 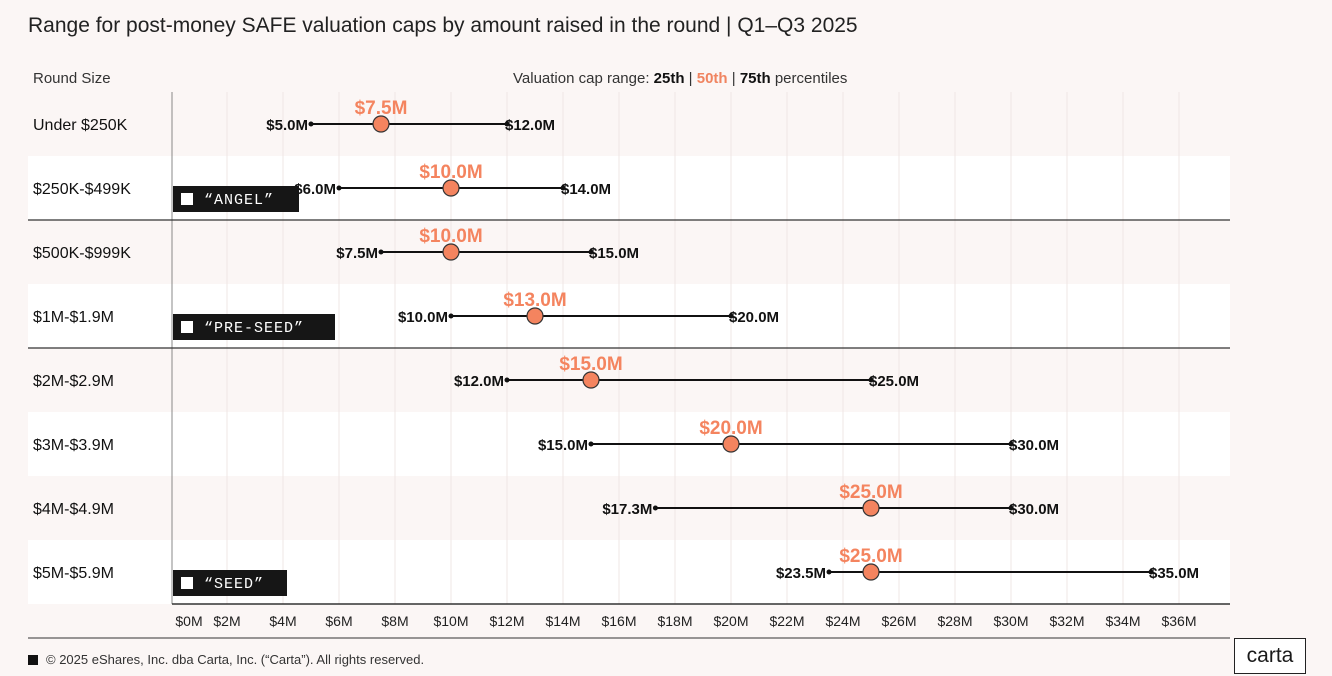 I want to click on category-label: $4M-$4.9M, so click(x=73, y=509).